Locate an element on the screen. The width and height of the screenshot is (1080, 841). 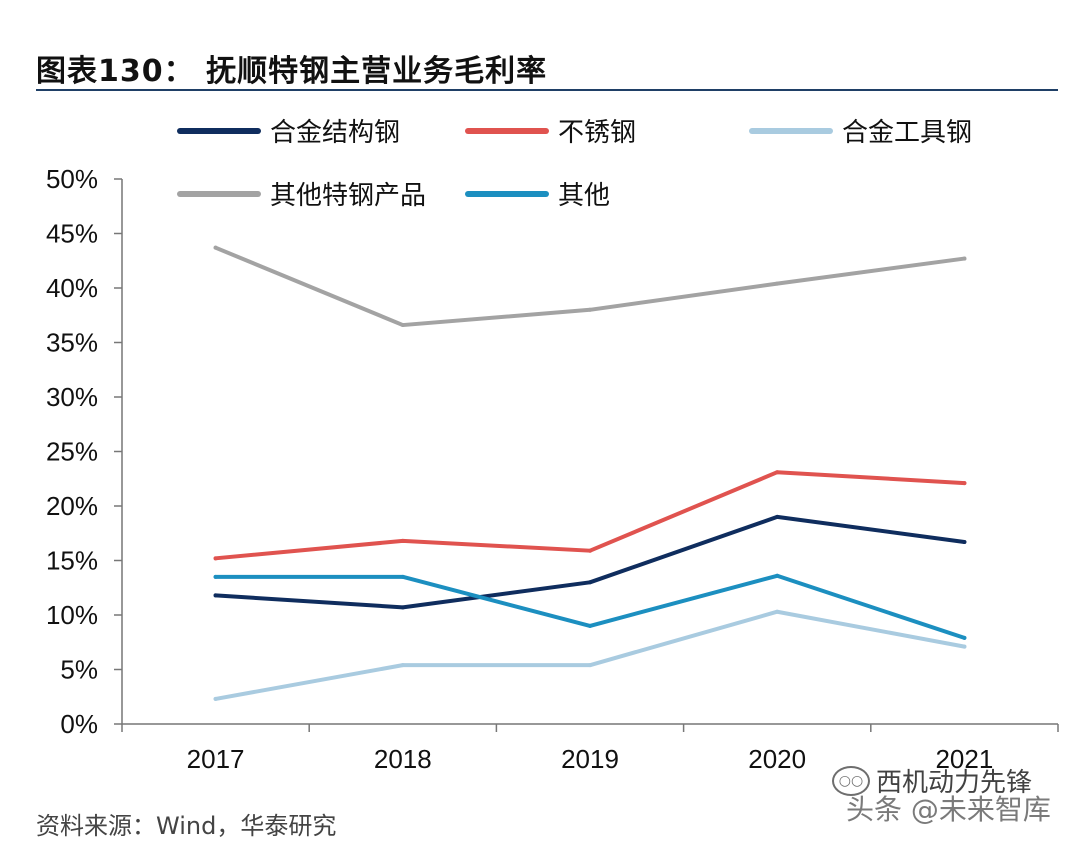
chart-title: 图表130： 抚顺特钢主营业务毛利率 is located at coordinates (292, 71).